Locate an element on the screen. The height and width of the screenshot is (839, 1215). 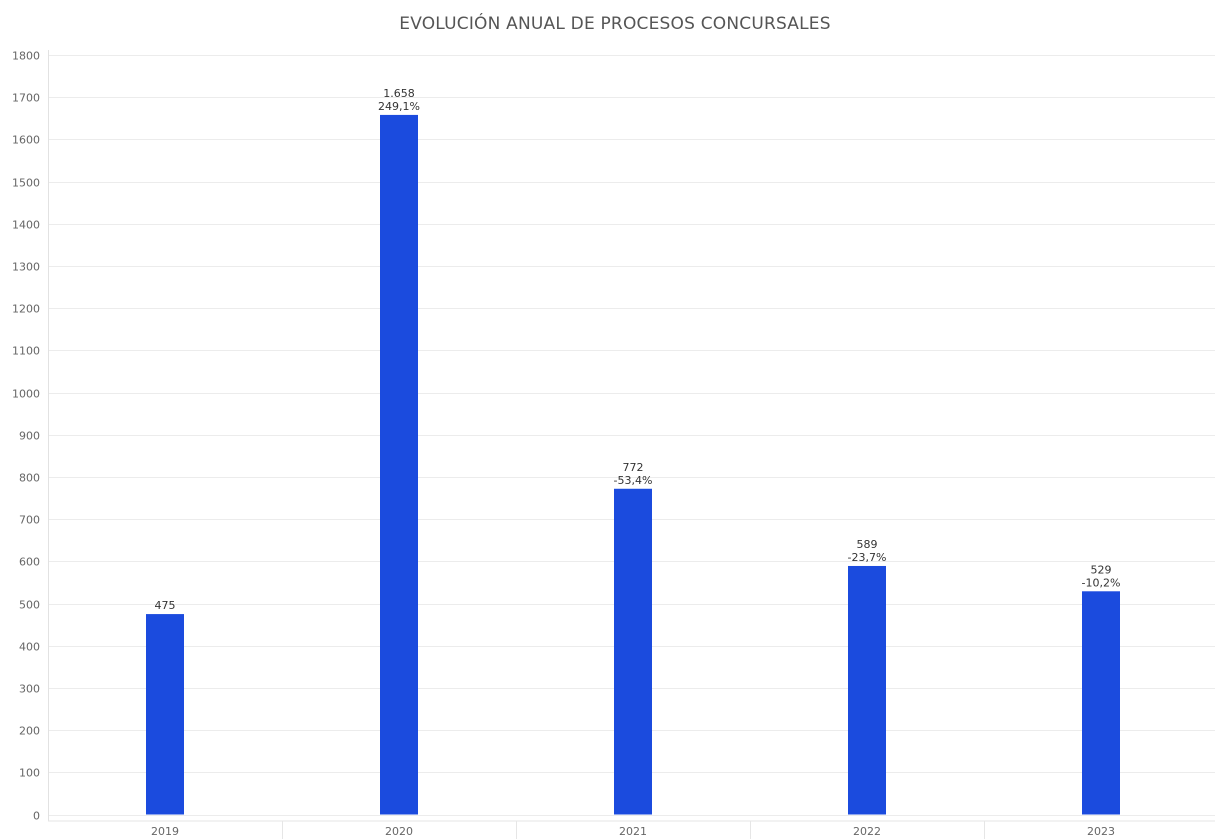
x-tick-label: 2022 is located at coordinates (867, 831).